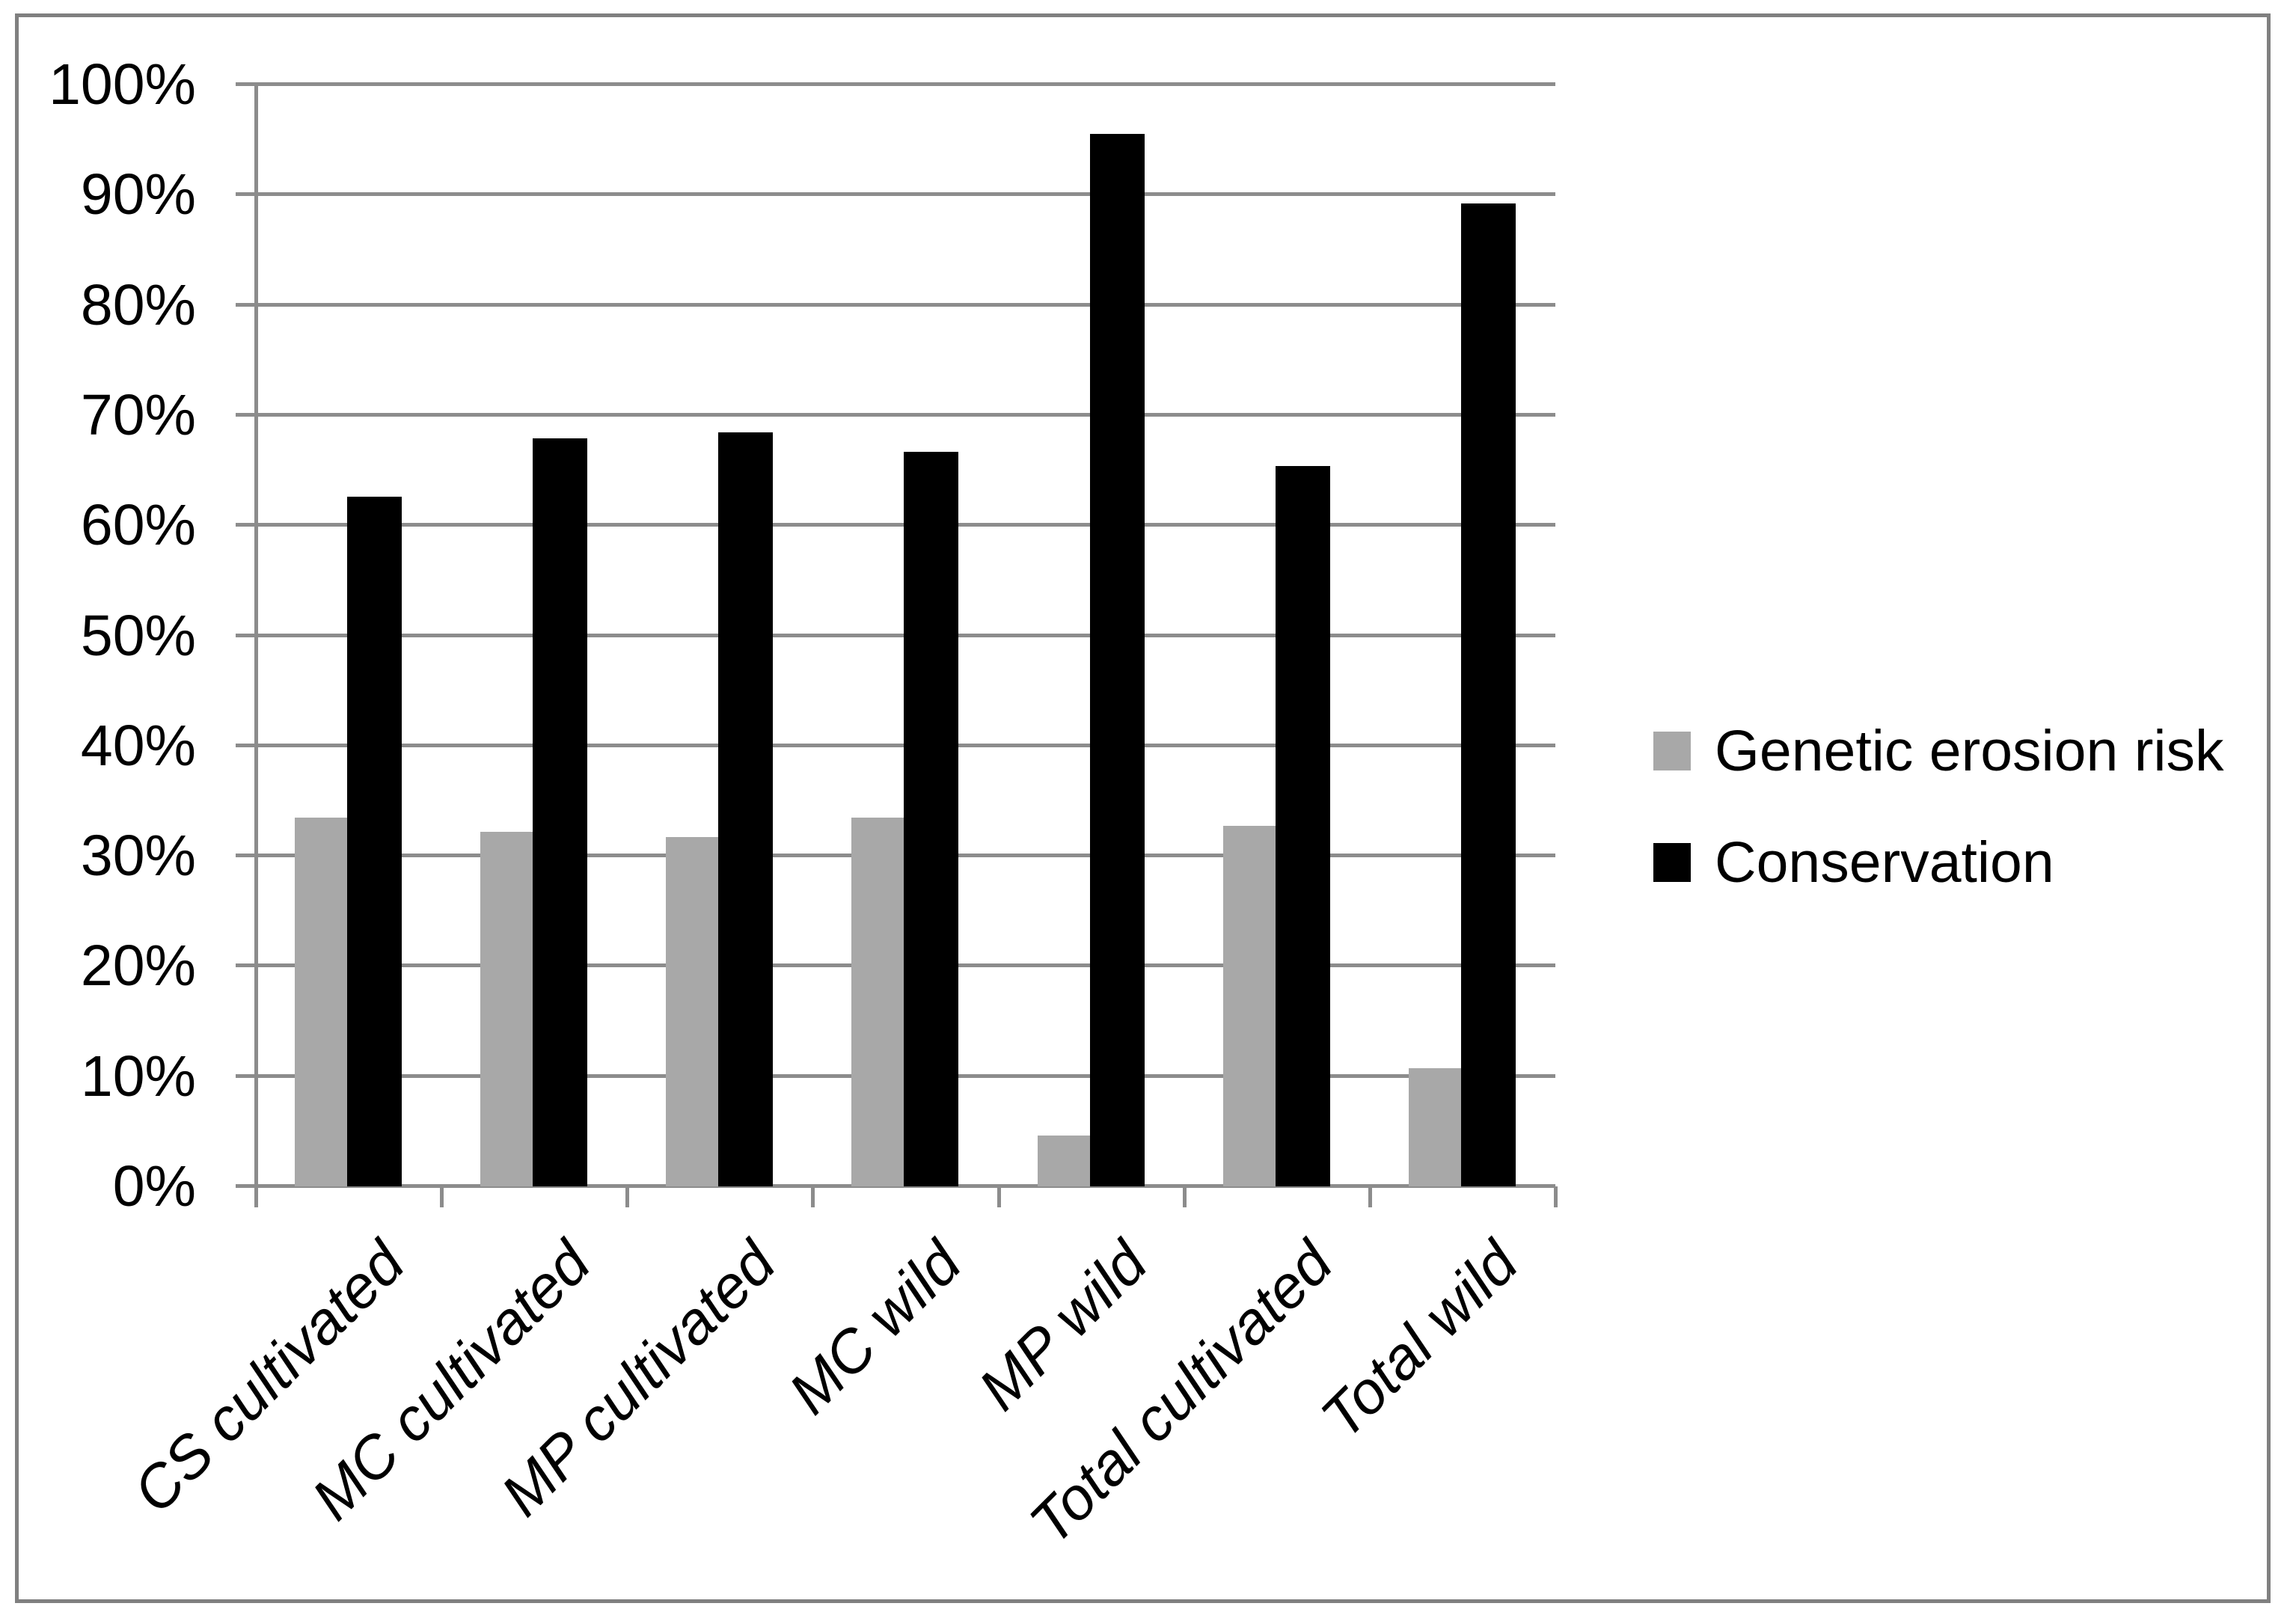  Describe the element at coordinates (895, 415) in the screenshot. I see `gridline-70pct` at that location.